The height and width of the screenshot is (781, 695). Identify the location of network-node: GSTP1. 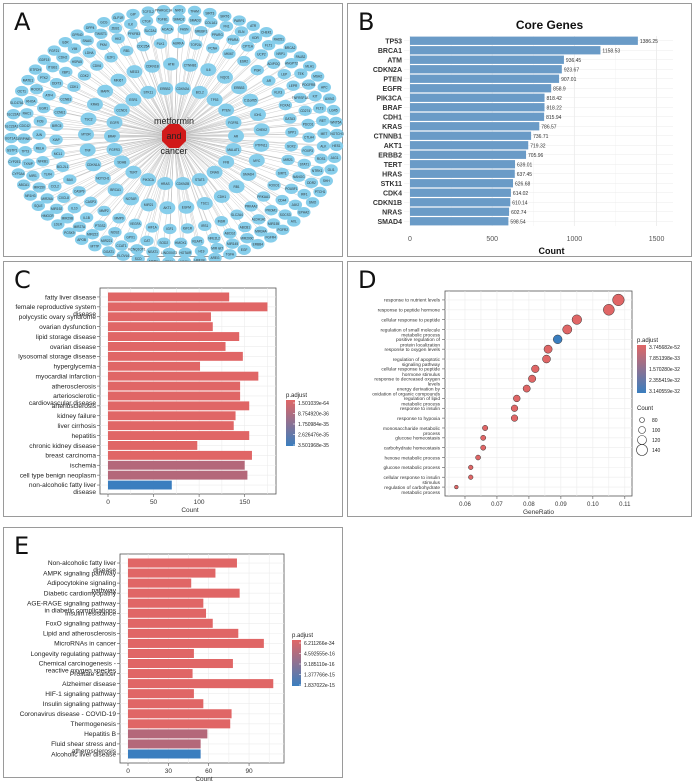
(12, 150).